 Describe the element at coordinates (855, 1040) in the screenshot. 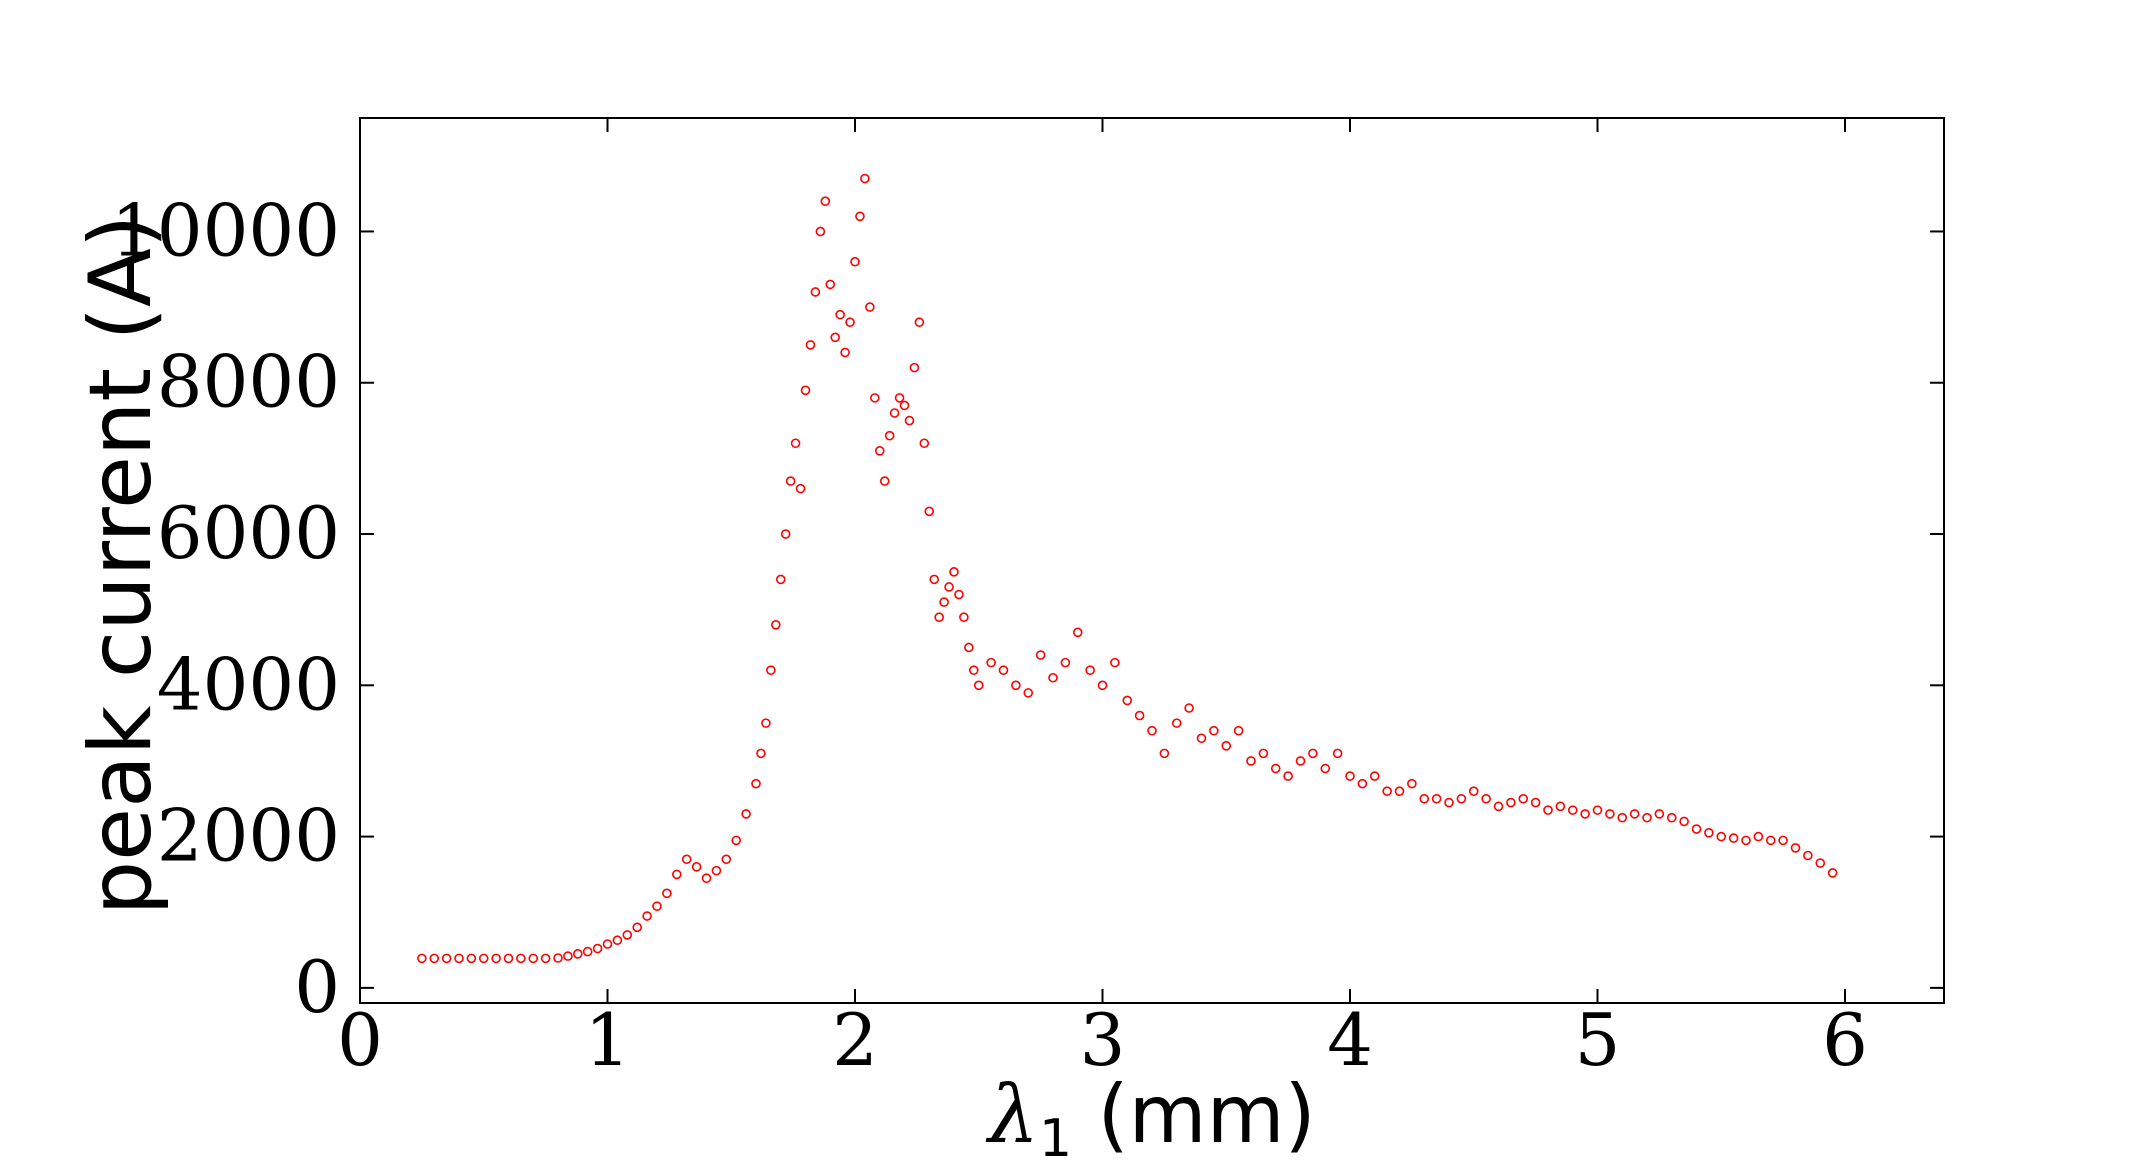

I see `x-tick-label: 2` at that location.